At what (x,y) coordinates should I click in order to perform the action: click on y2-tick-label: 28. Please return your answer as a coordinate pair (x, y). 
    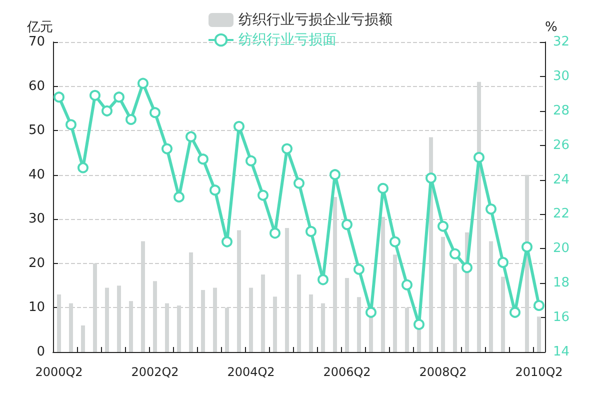
    Looking at the image, I should click on (561, 110).